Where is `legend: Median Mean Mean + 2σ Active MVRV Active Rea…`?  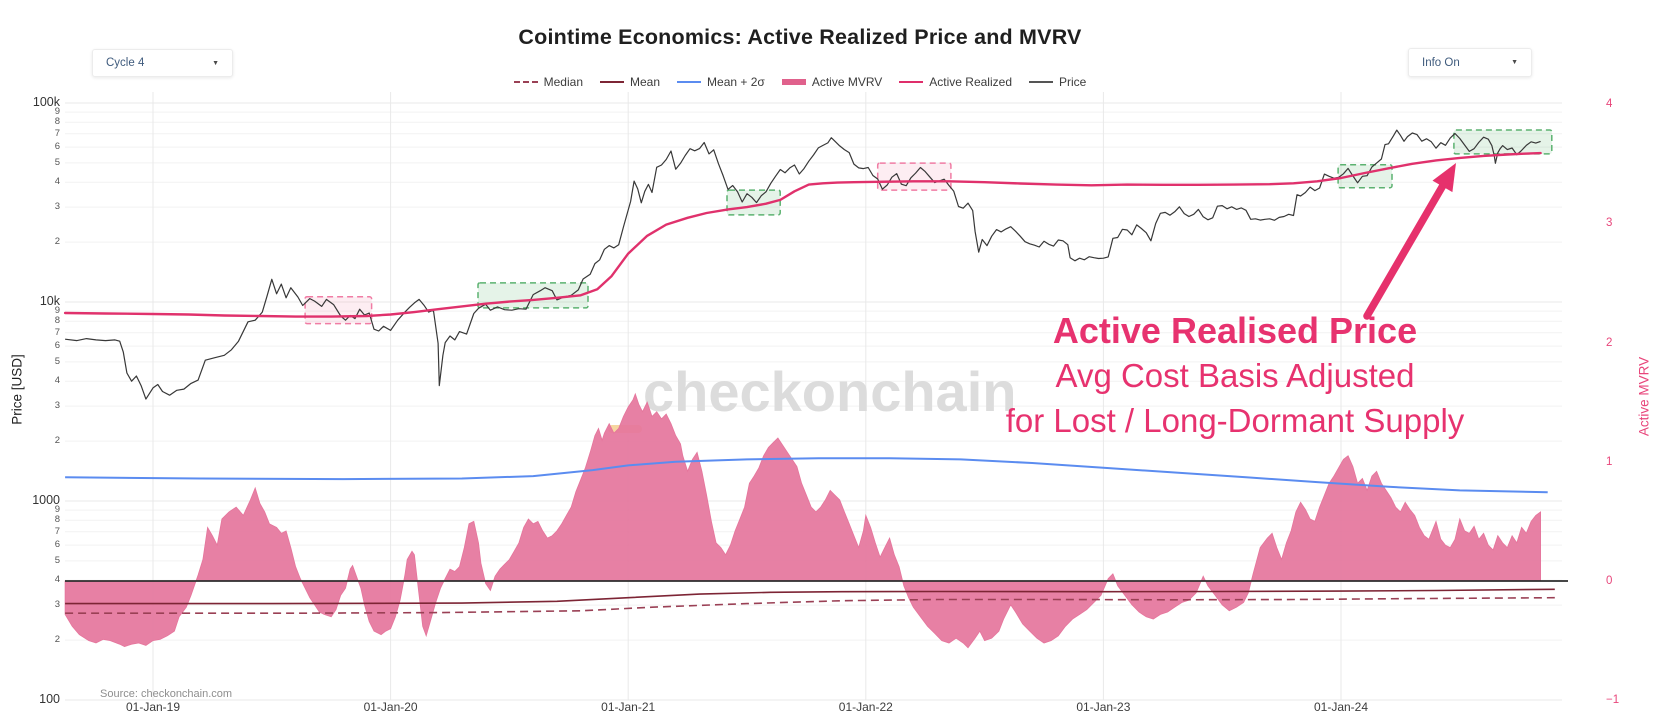
legend: Median Mean Mean + 2σ Active MVRV Active Rea… is located at coordinates (800, 82).